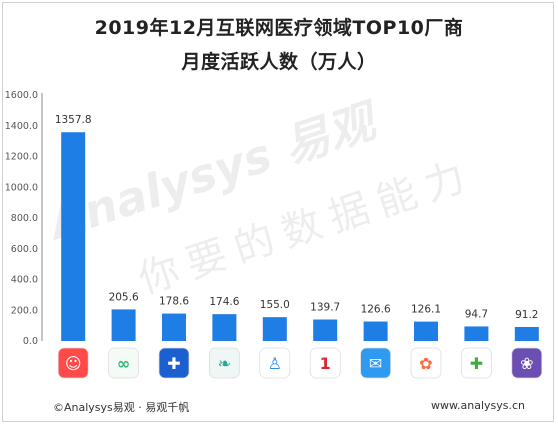  I want to click on data-label: 126.1, so click(426, 310).